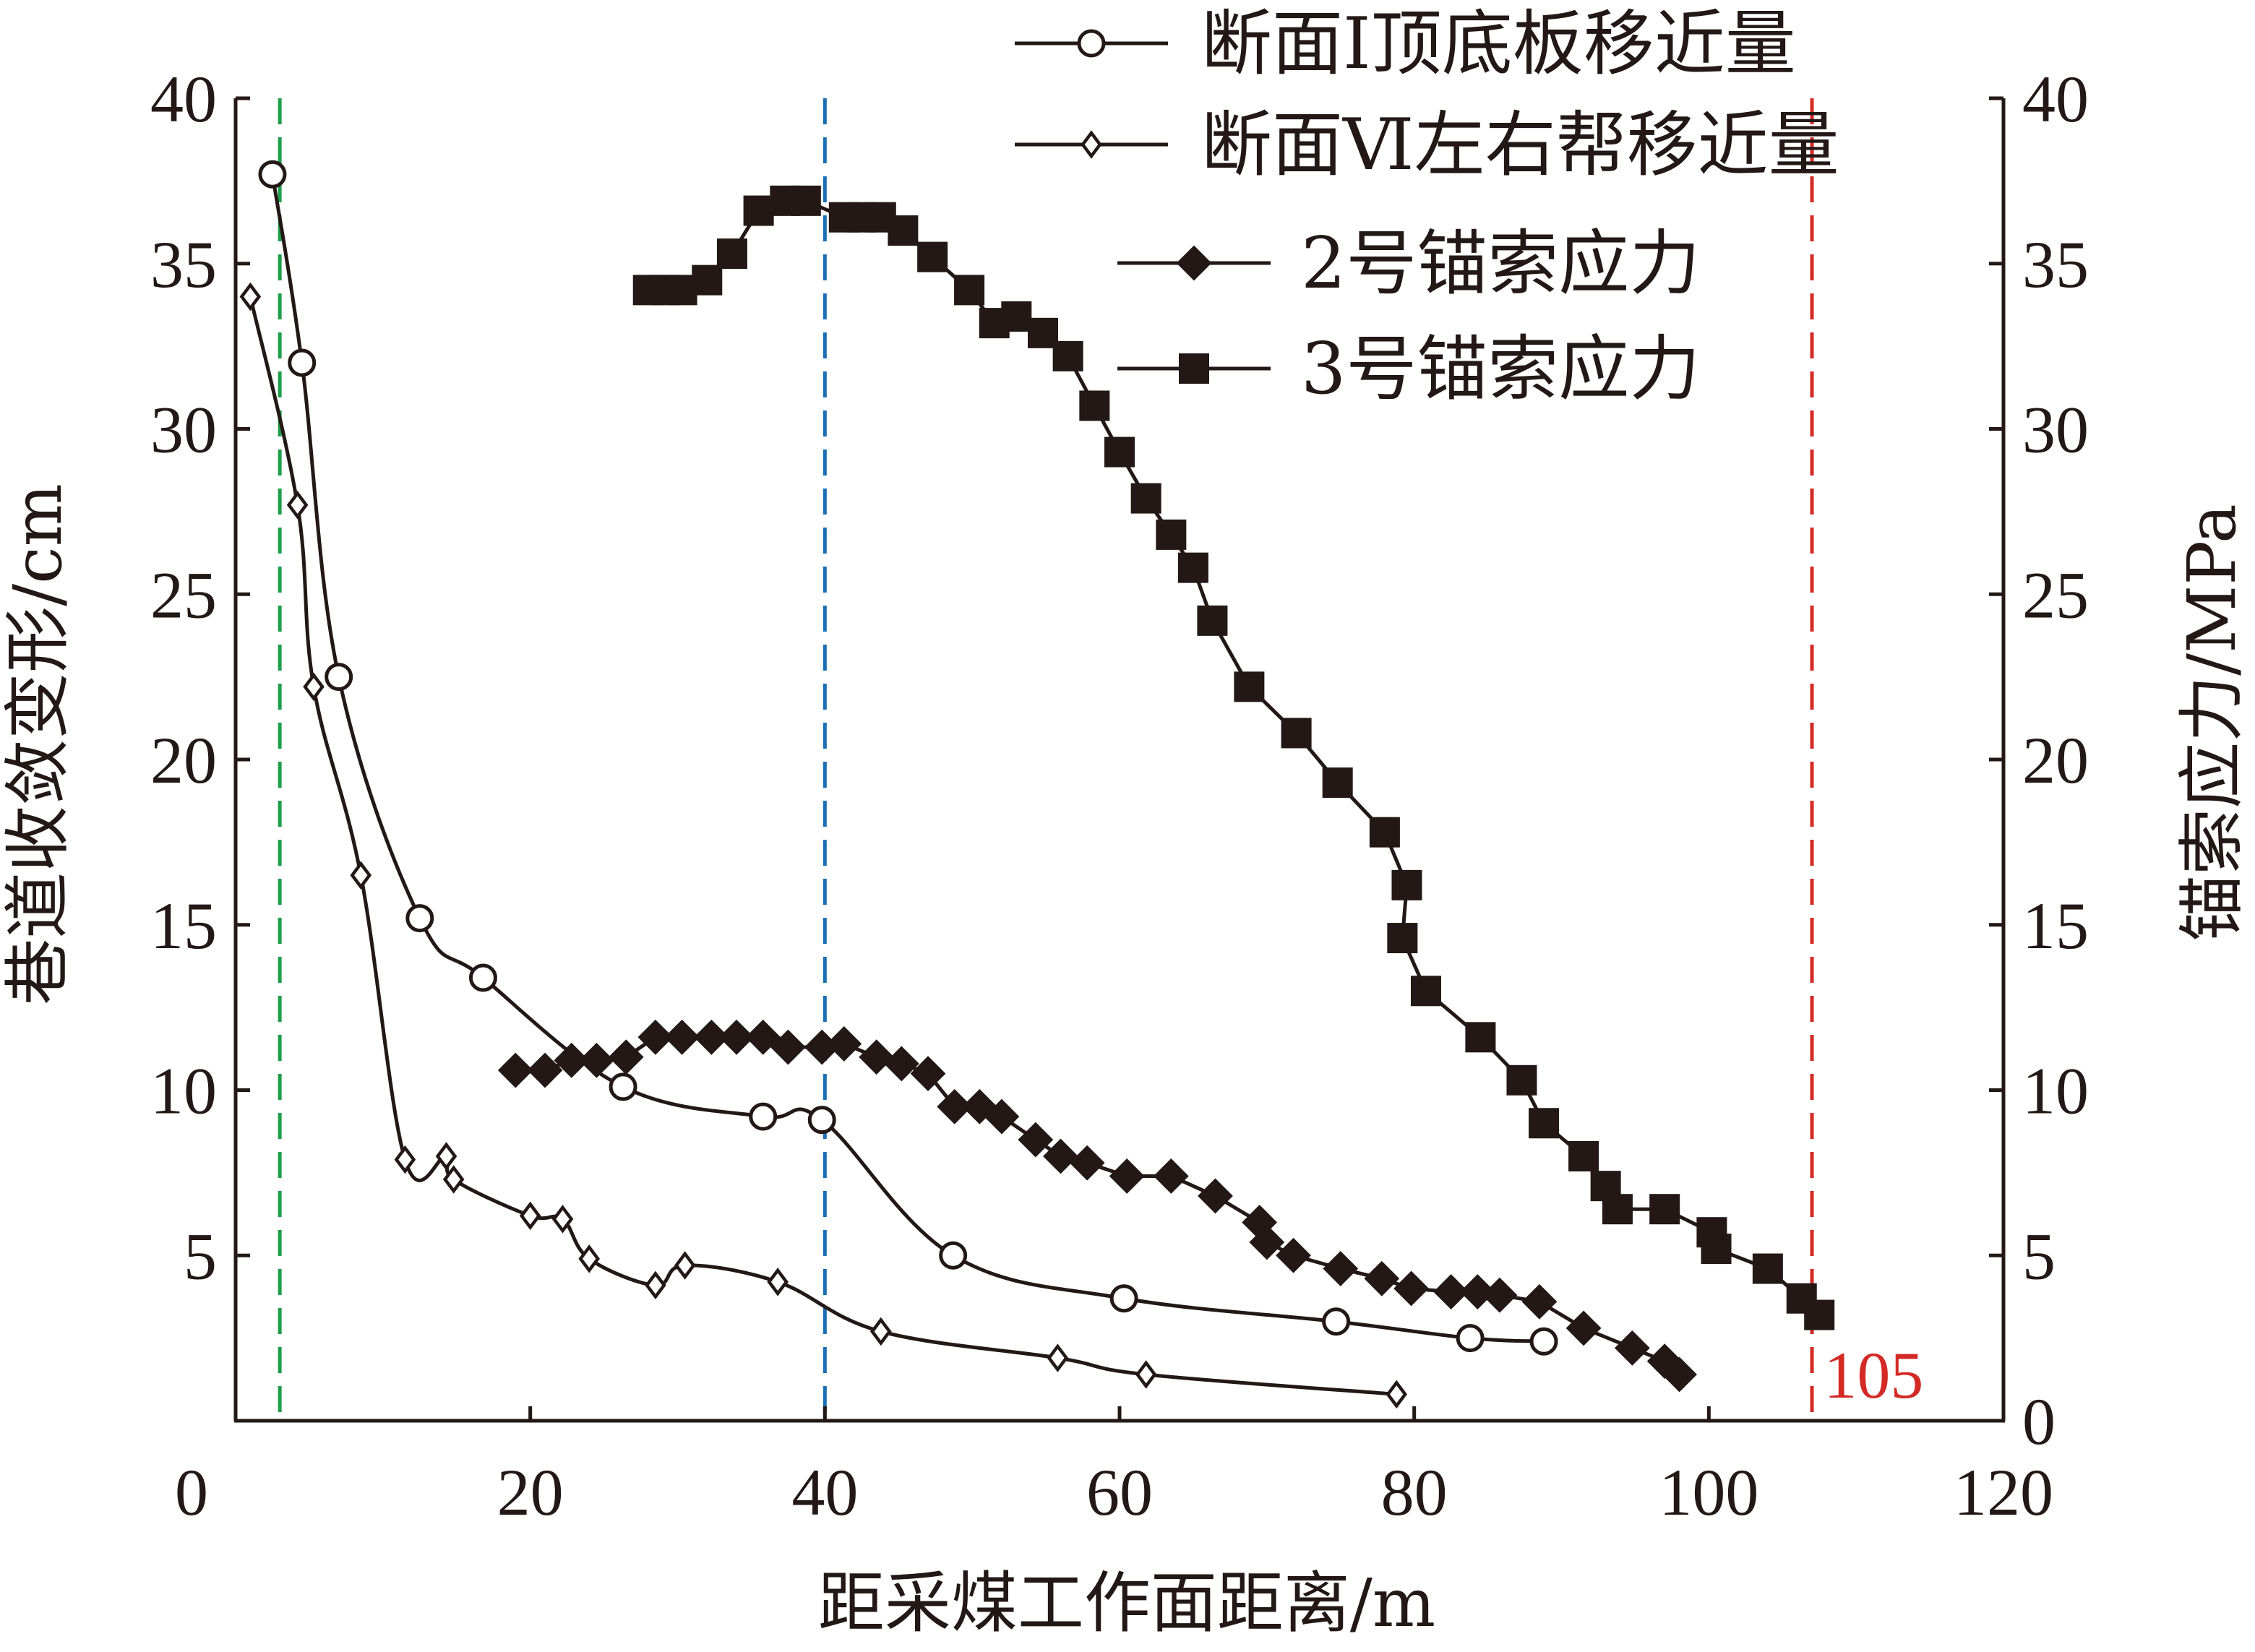 Image resolution: width=2255 pixels, height=1652 pixels. I want to click on y-left-tick-label: 15, so click(183, 926).